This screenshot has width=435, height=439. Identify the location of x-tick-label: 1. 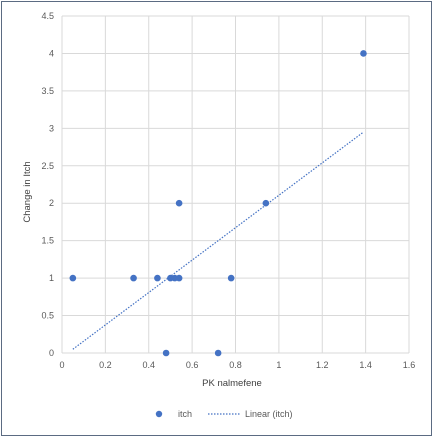
(278, 365).